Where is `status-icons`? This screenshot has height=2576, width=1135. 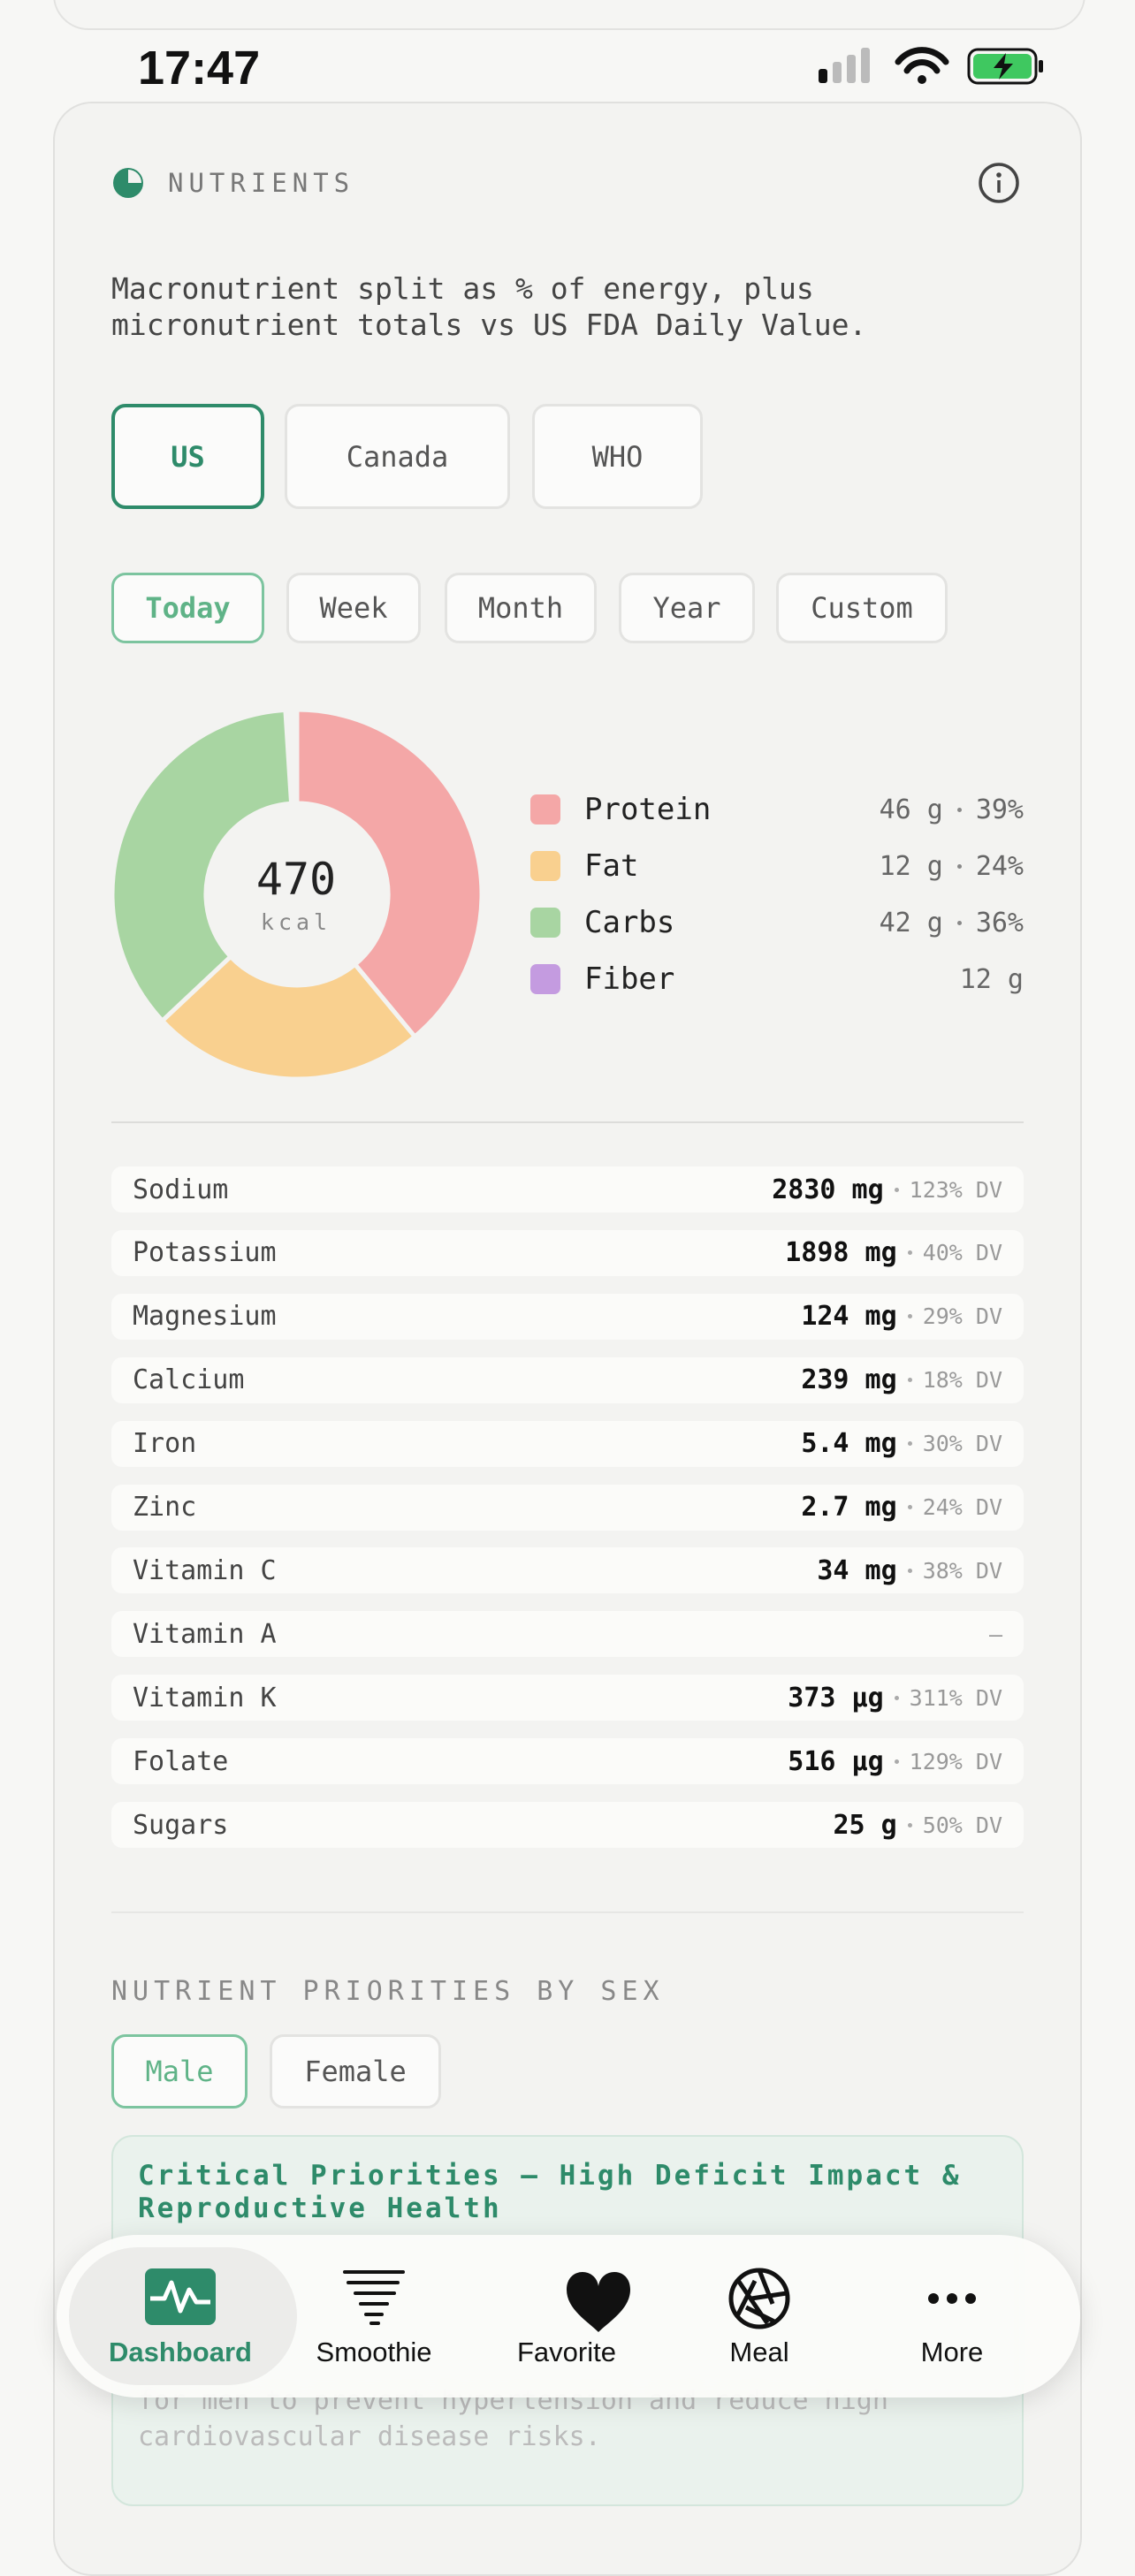
status-icons is located at coordinates (931, 66).